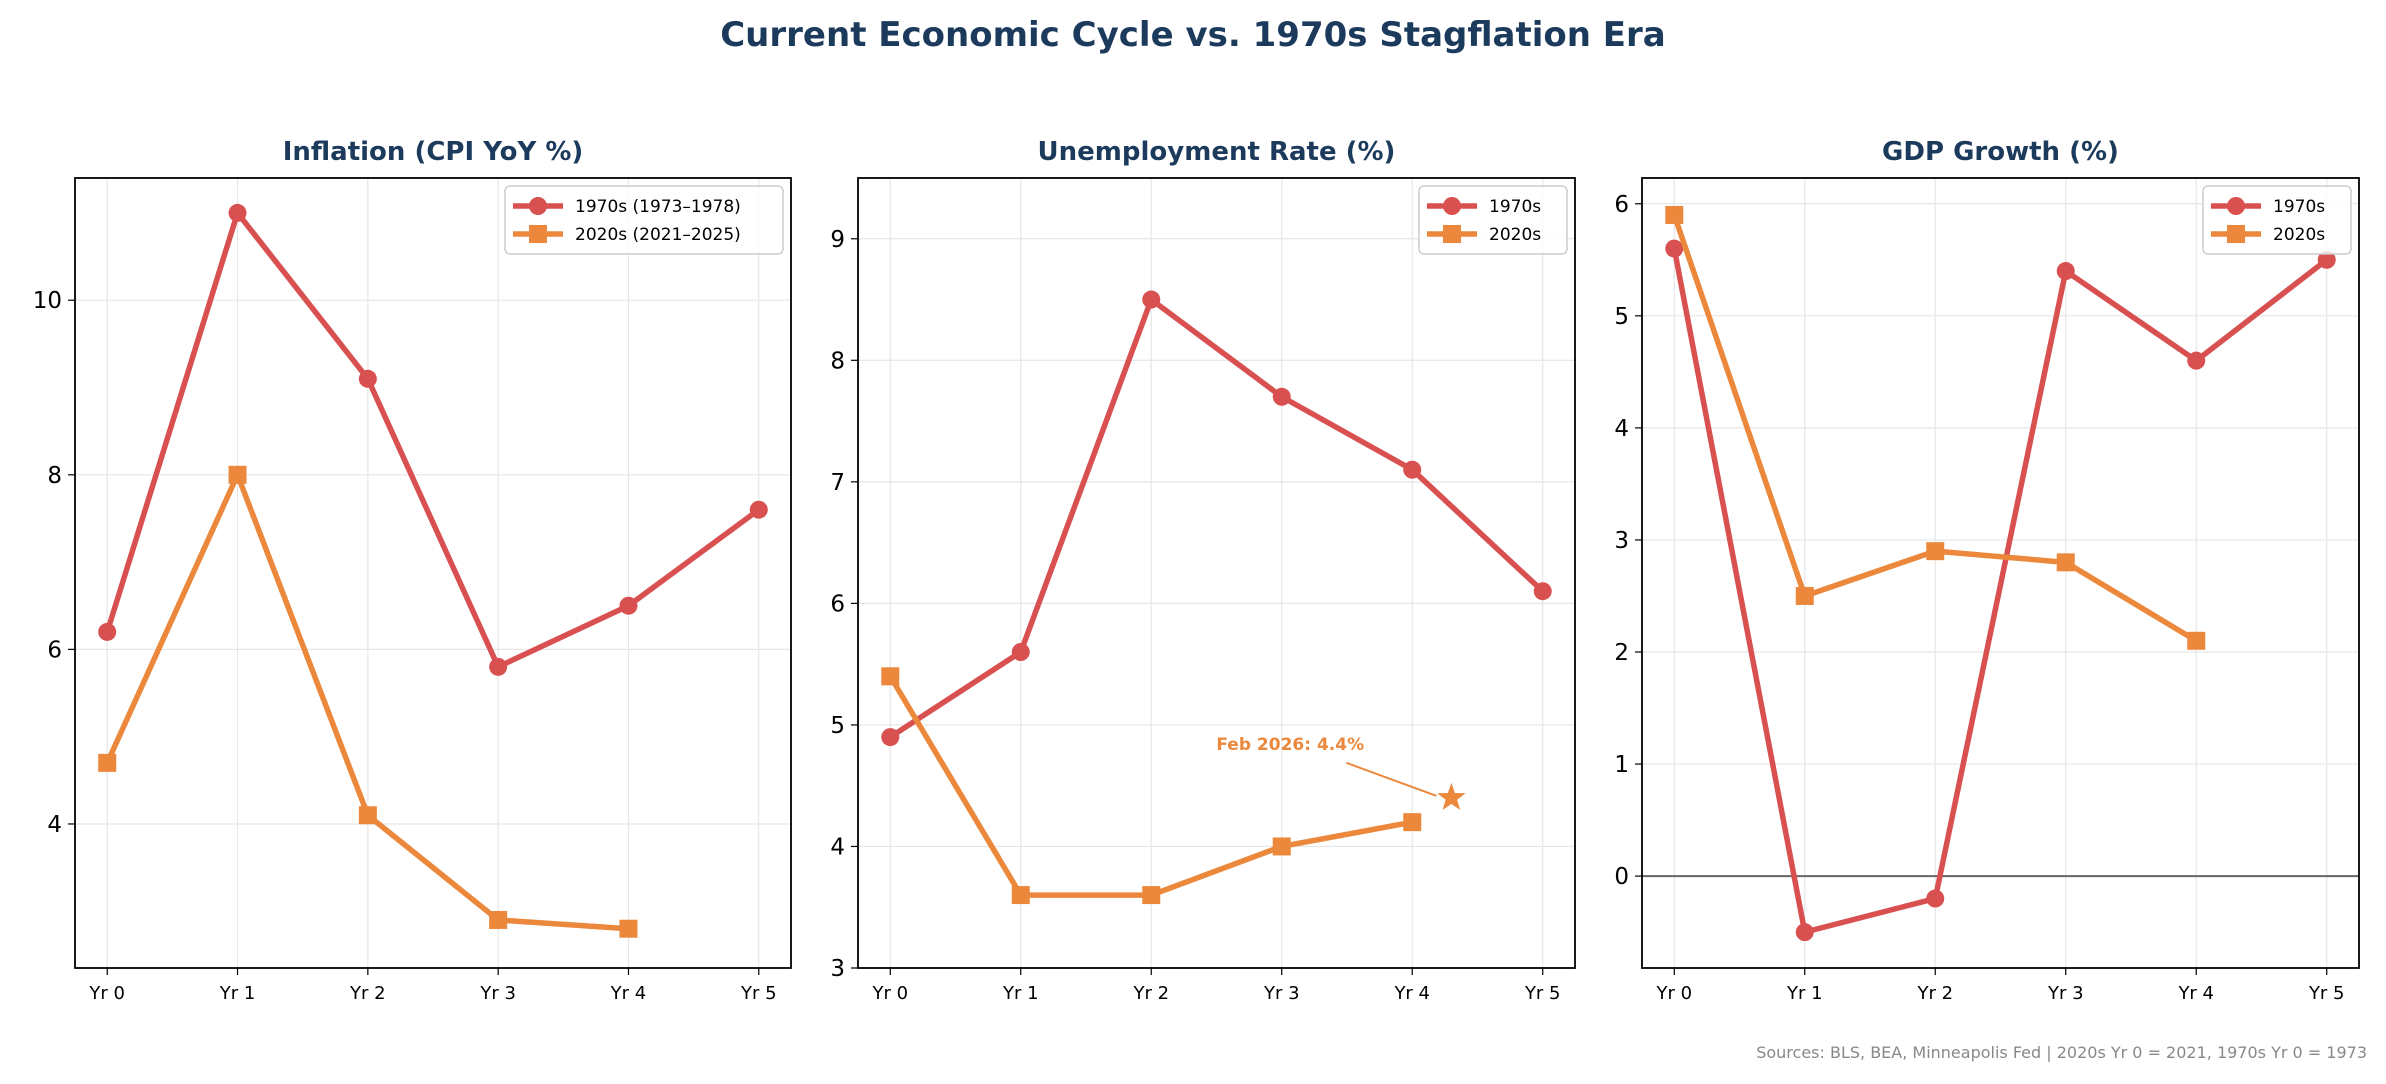  Describe the element at coordinates (837, 240) in the screenshot. I see `y-tick-label: 9` at that location.